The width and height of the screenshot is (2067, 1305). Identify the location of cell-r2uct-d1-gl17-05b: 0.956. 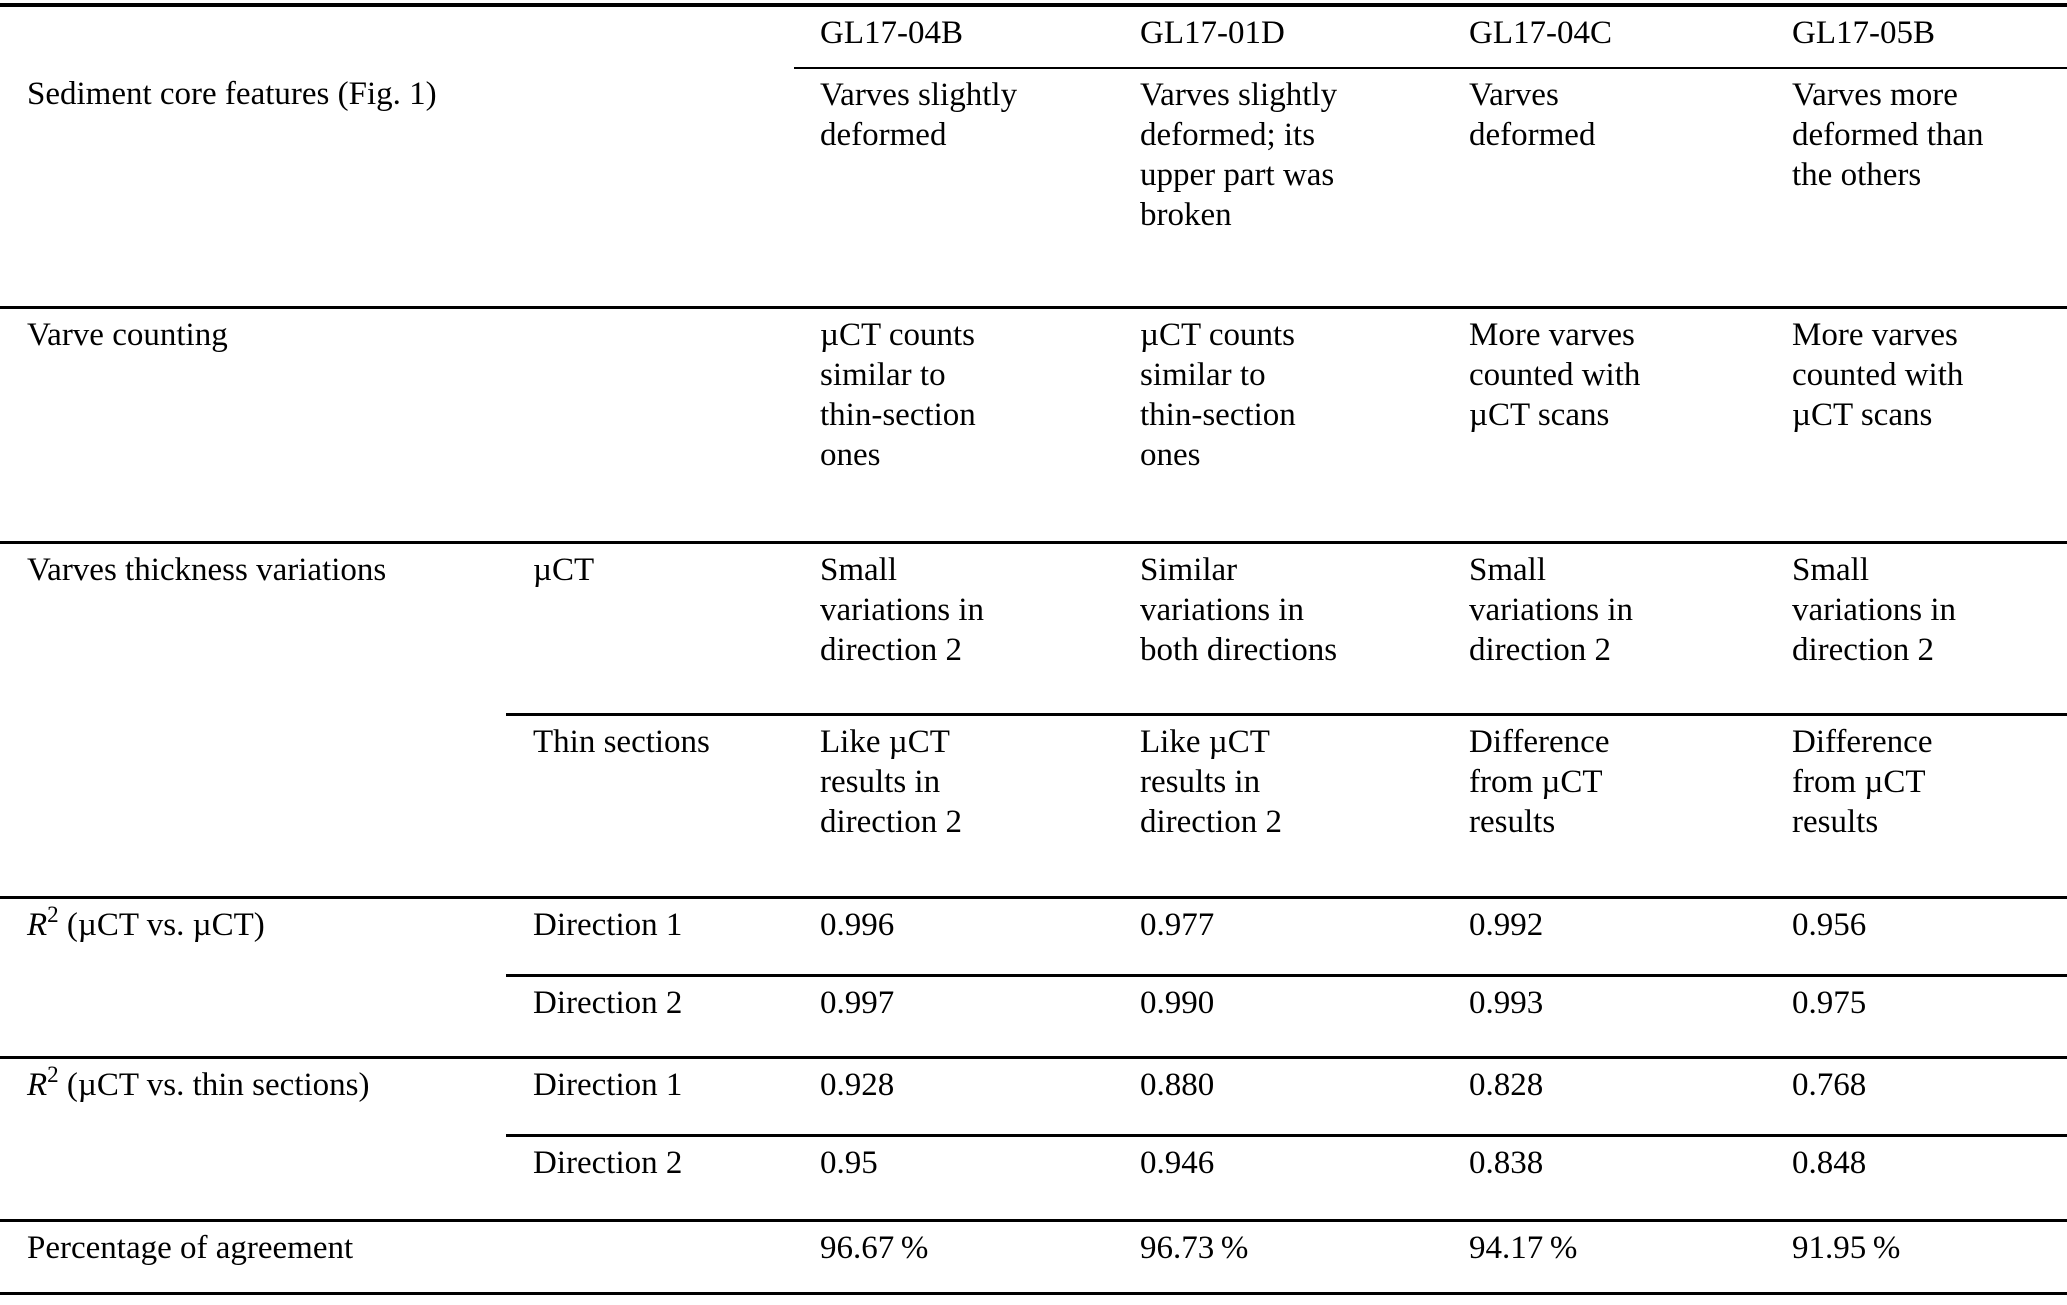
(1916, 937).